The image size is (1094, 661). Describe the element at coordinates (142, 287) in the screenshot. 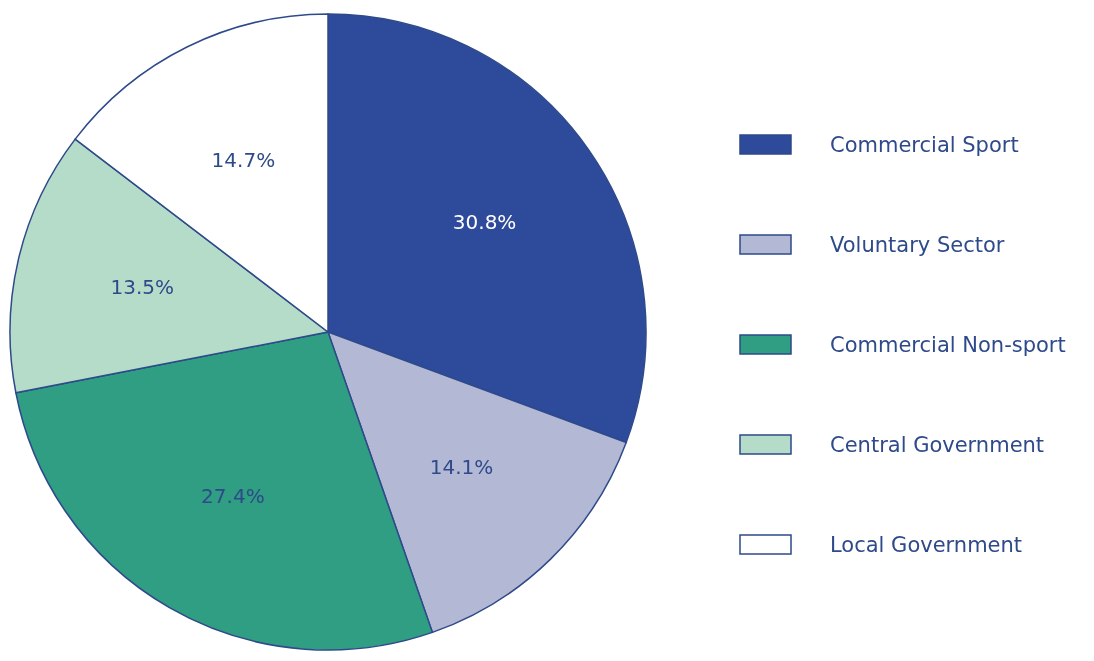

I see `data-label: 13.5%` at that location.